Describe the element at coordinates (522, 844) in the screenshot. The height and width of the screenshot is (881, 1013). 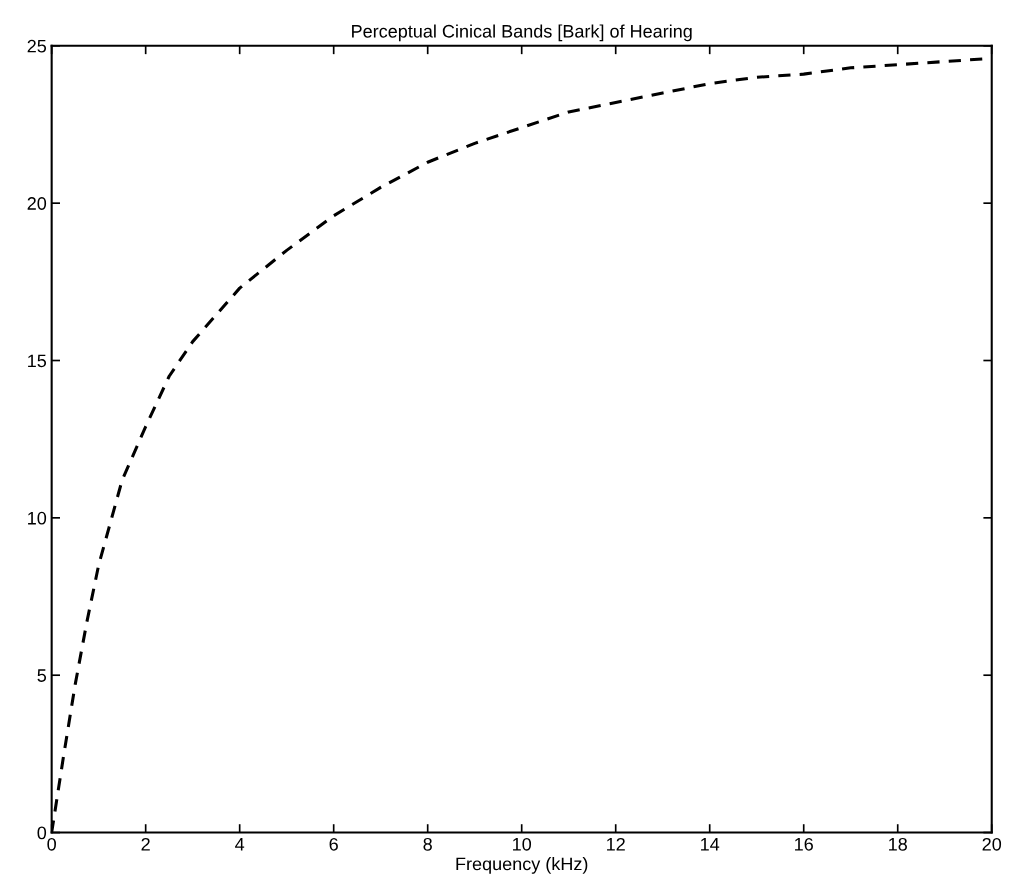
I see `x-tick-label: 10` at that location.